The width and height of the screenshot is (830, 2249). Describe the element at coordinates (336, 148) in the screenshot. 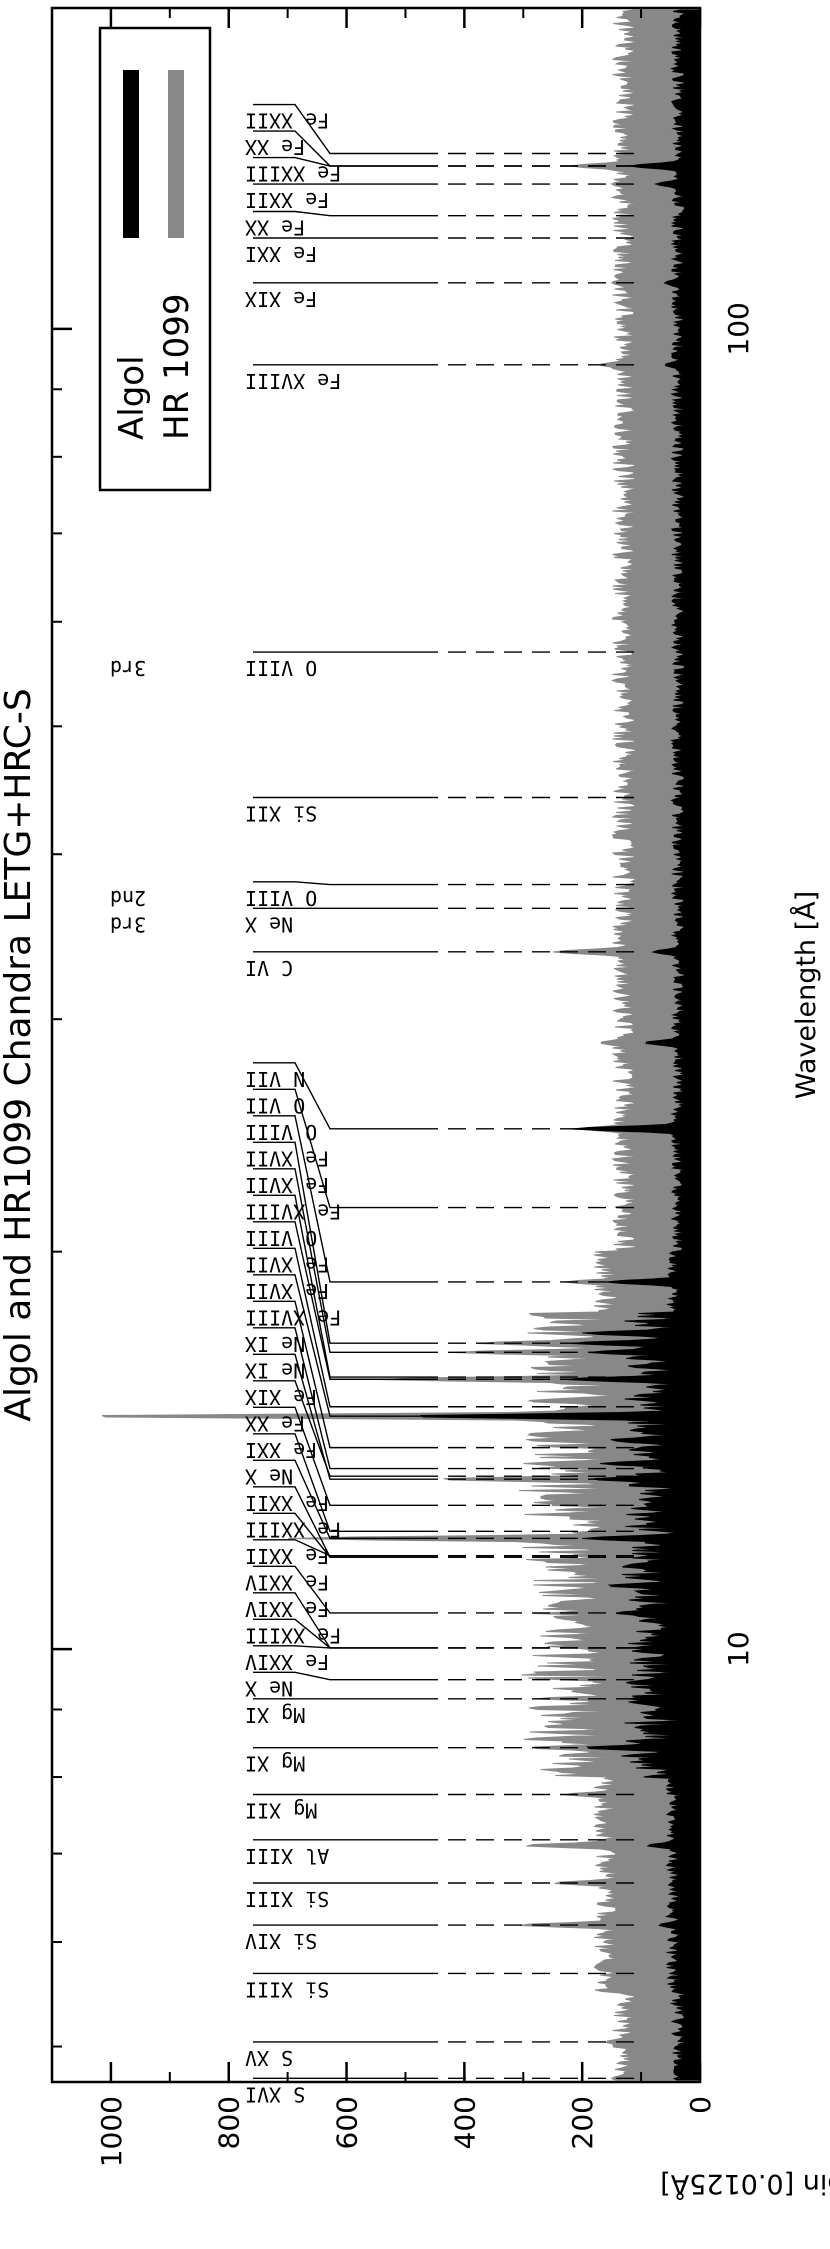

I see `annotation-fe-xx-44-leader` at that location.